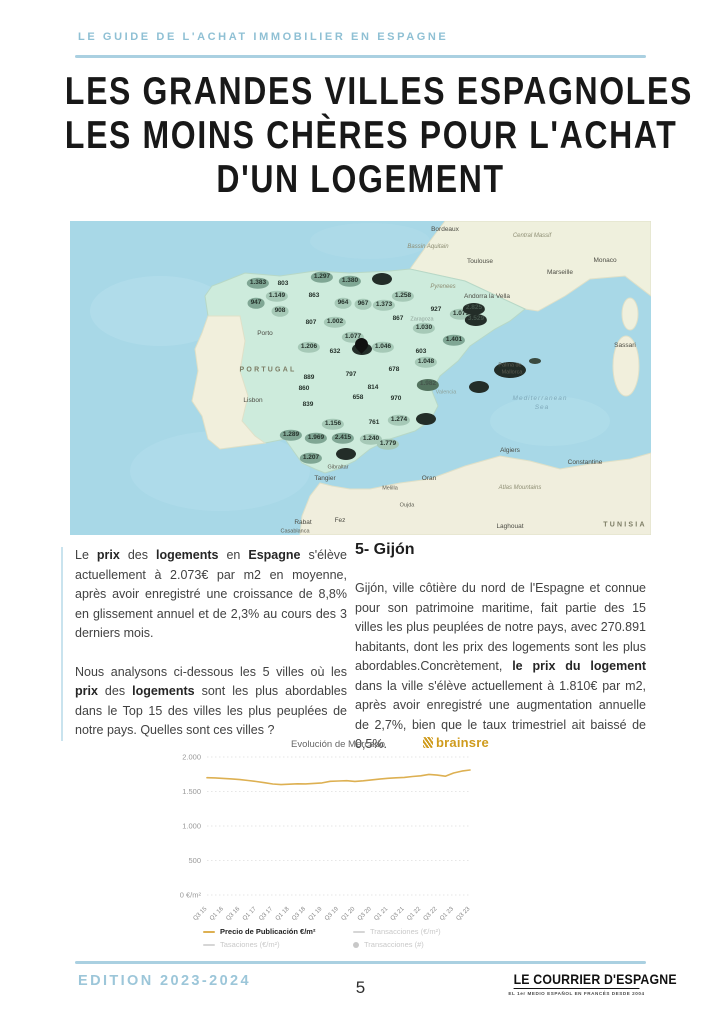 Image resolution: width=721 pixels, height=1024 pixels. Describe the element at coordinates (461, 314) in the screenshot. I see `map-region-value: 1.079` at that location.